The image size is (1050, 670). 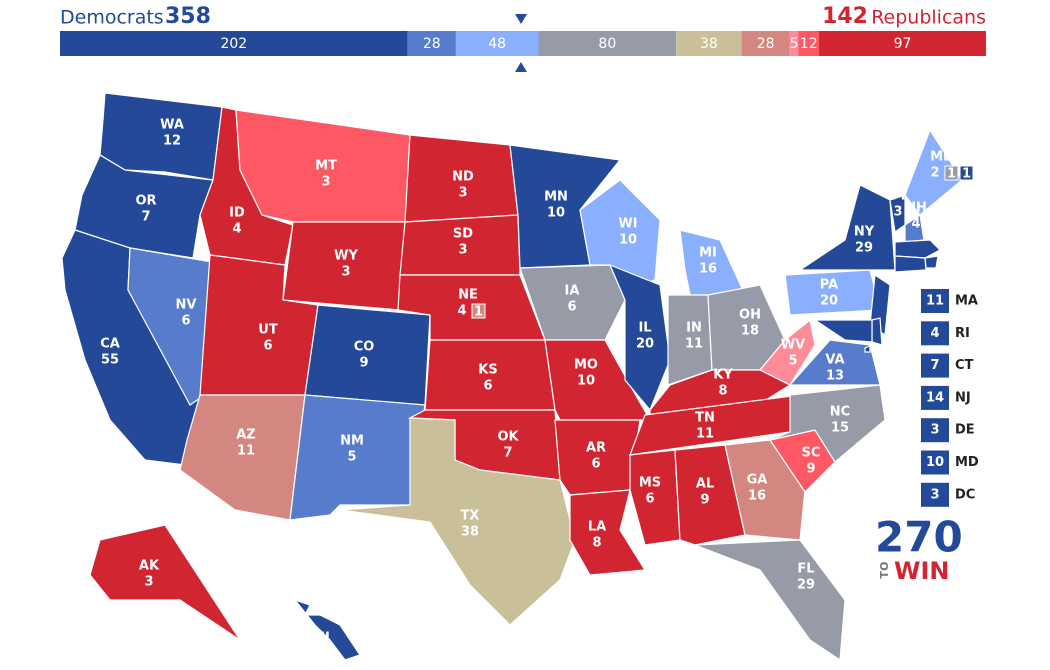 What do you see at coordinates (750, 331) in the screenshot?
I see `state-votes: 18` at bounding box center [750, 331].